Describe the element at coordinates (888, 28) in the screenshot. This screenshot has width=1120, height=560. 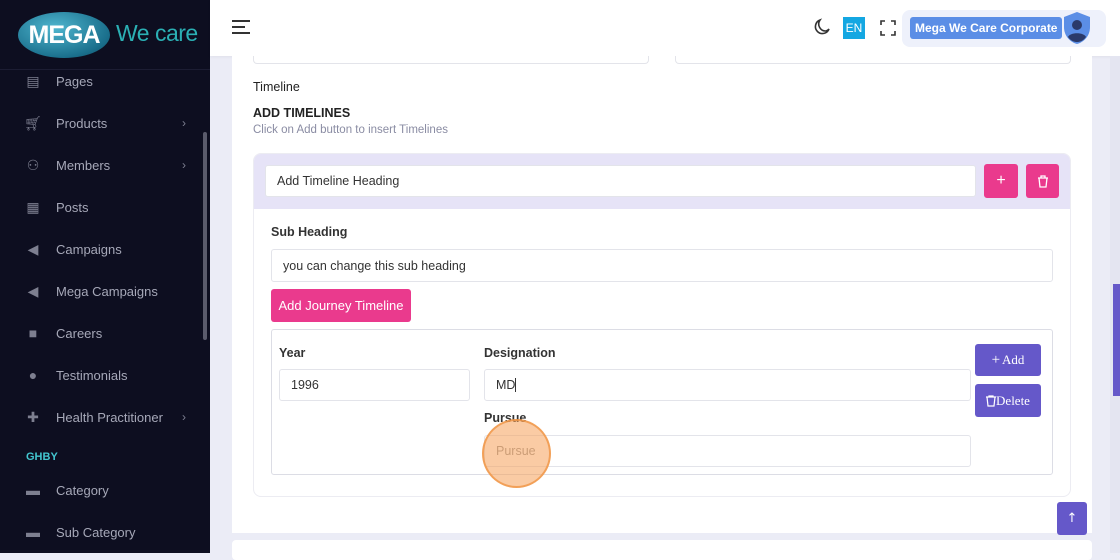
I see `fullscreen-icon` at that location.